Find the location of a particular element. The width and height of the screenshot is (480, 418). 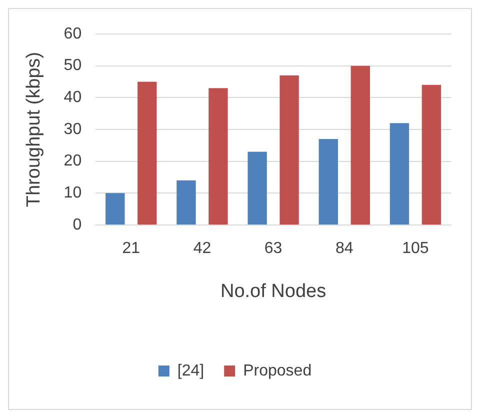

y-tick-label: 40 is located at coordinates (73, 97).